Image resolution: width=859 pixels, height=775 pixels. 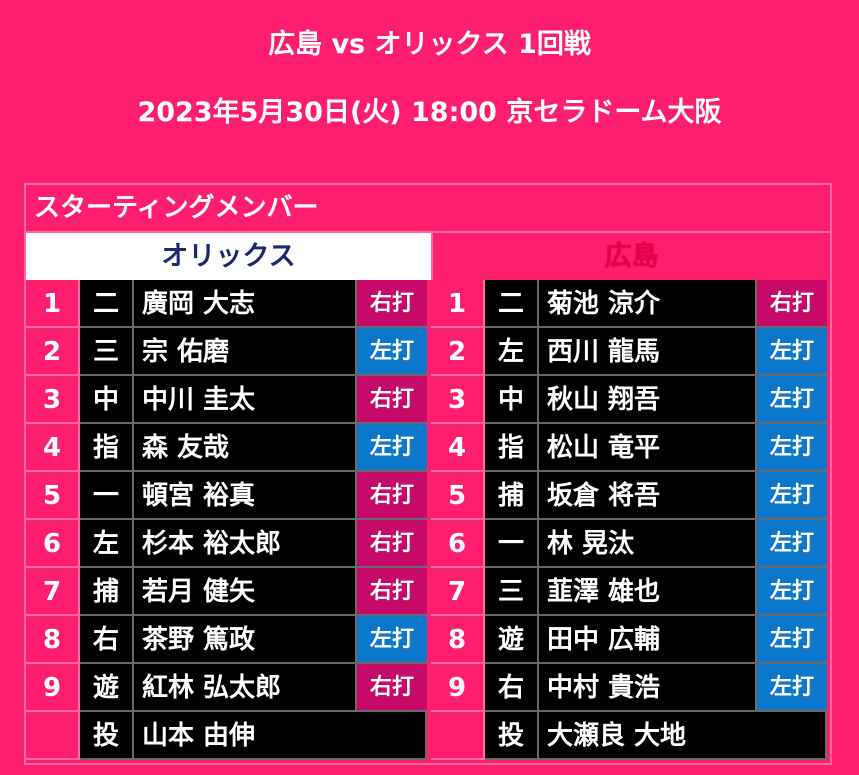 What do you see at coordinates (245, 352) in the screenshot?
I see `player-name: 宗 佑磨` at bounding box center [245, 352].